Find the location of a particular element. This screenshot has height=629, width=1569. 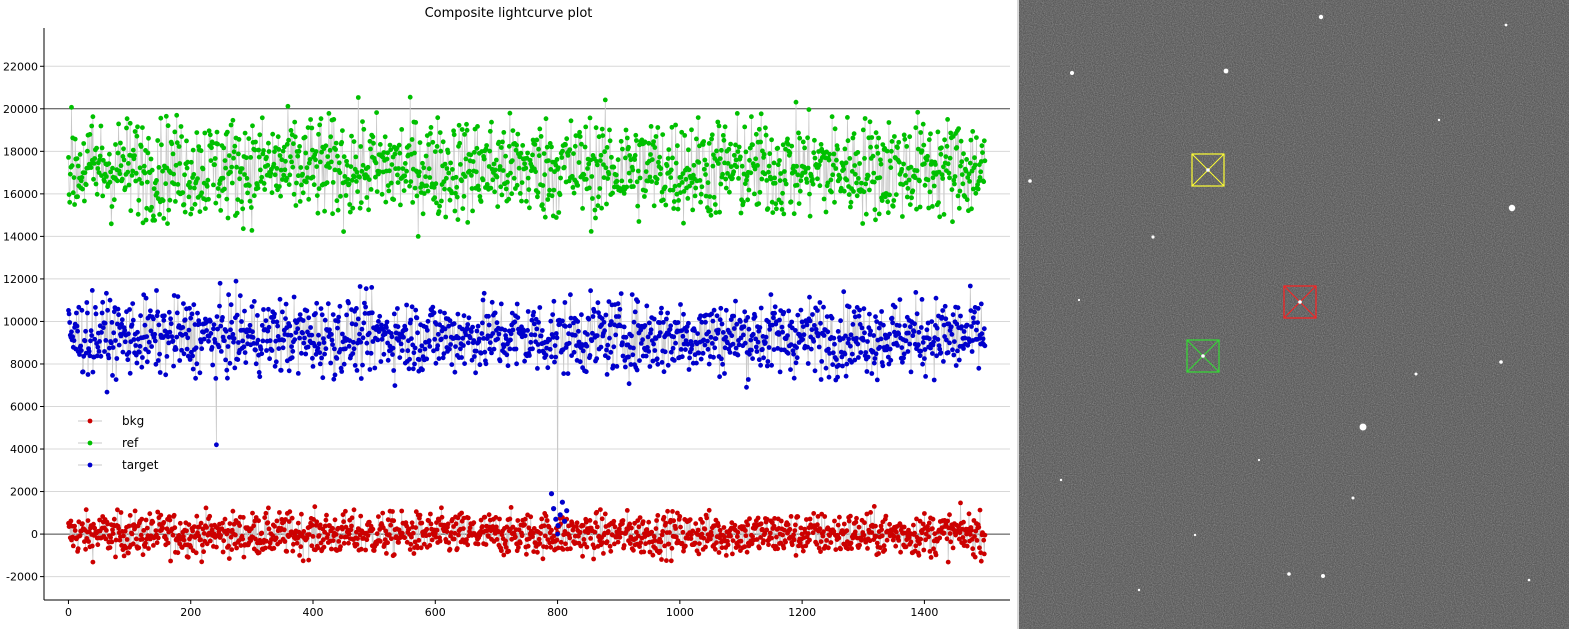

reference-marker is located at coordinates (1203, 356).